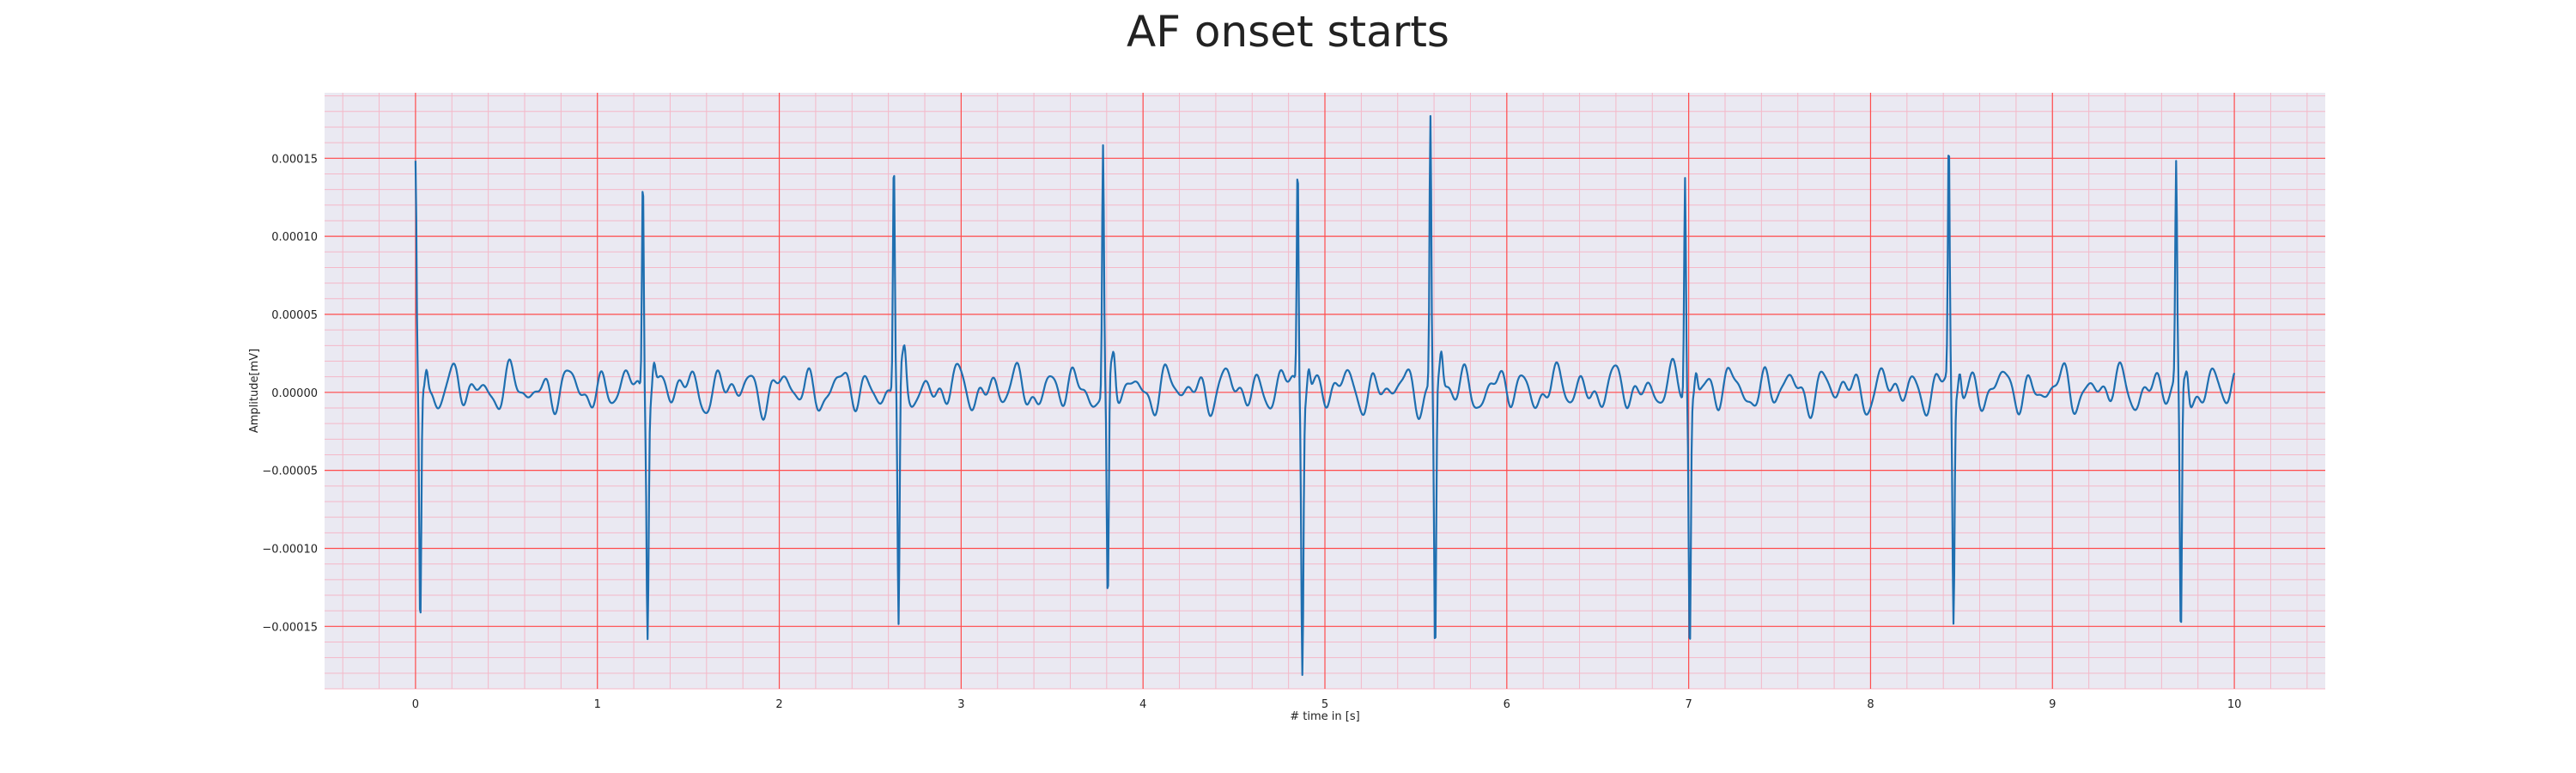  Describe the element at coordinates (290, 472) in the screenshot. I see `y-tick-label: −0.00005` at that location.